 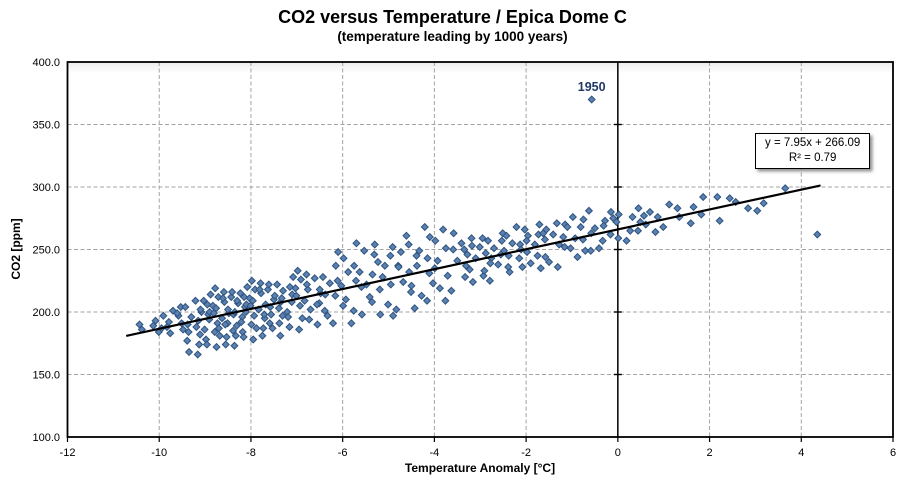 I want to click on x-tick-label: -10, so click(x=159, y=453).